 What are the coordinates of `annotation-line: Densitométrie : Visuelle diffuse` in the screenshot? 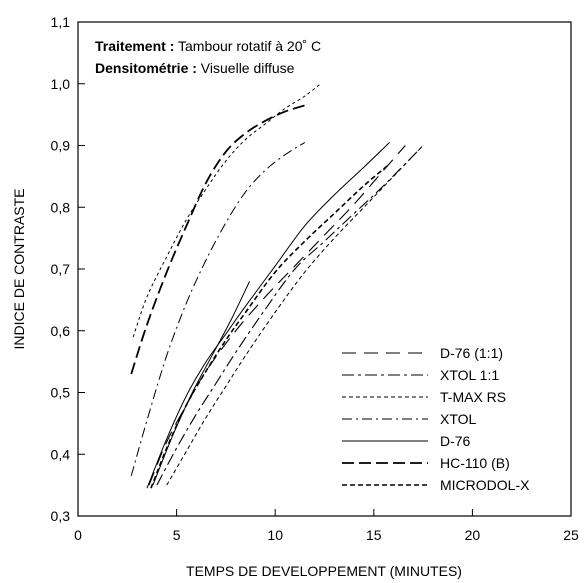 It's located at (195, 68).